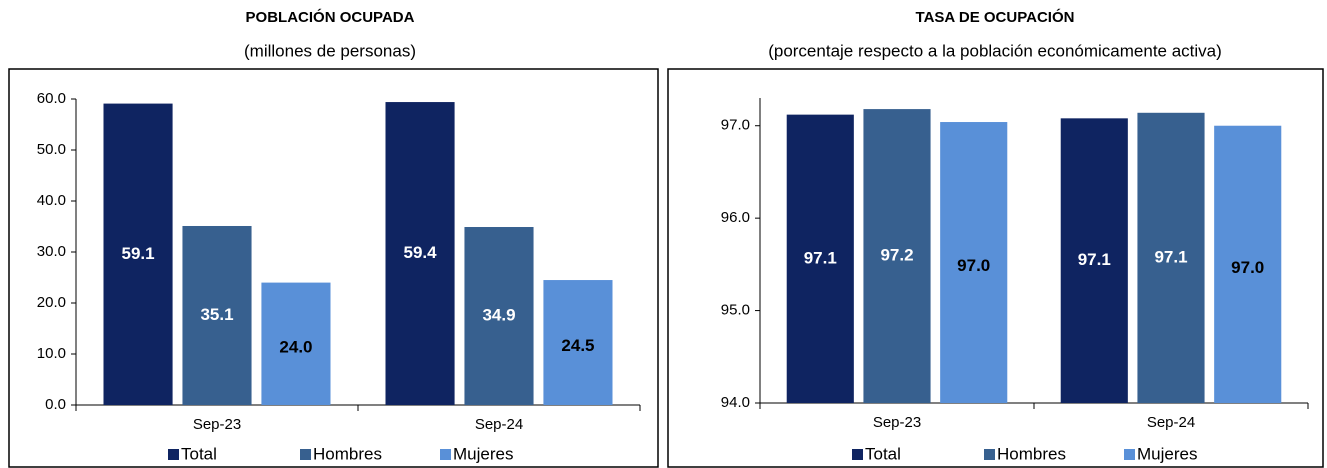 This screenshot has width=1327, height=468. What do you see at coordinates (51, 98) in the screenshot?
I see `y-tick-label: 60.0` at bounding box center [51, 98].